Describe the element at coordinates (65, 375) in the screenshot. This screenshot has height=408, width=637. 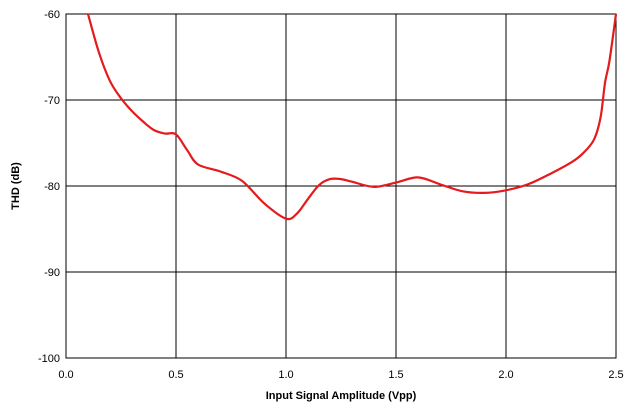
I see `x-tick-label: 0.0` at that location.